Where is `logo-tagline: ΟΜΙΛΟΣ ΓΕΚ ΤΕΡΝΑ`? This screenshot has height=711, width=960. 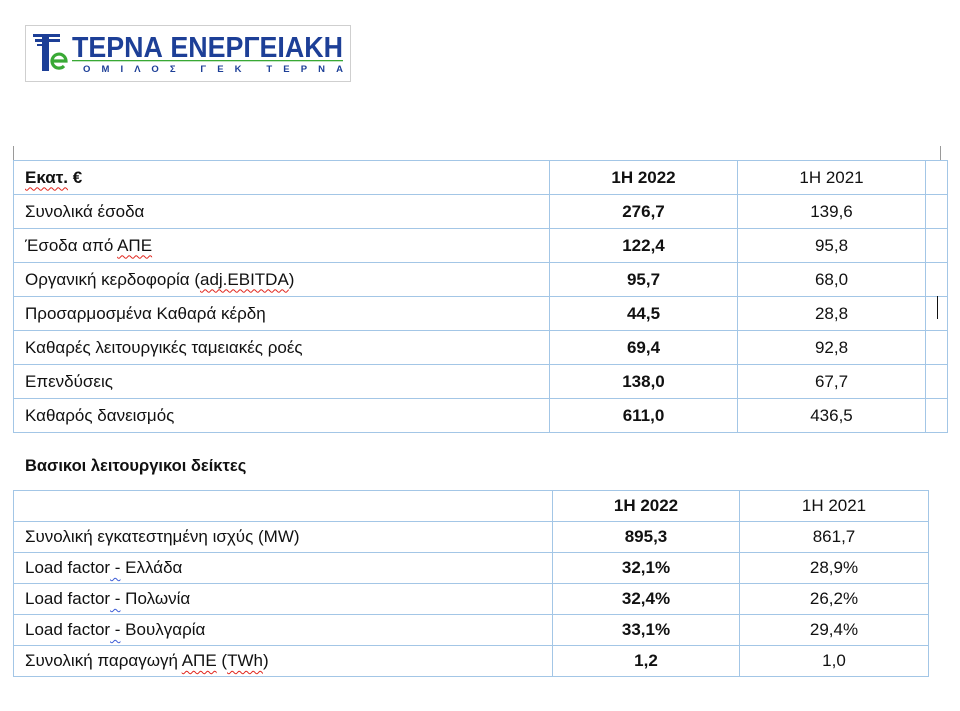
logo-tagline: ΟΜΙΛΟΣ ΓΕΚ ΤΕΡΝΑ is located at coordinates (213, 69).